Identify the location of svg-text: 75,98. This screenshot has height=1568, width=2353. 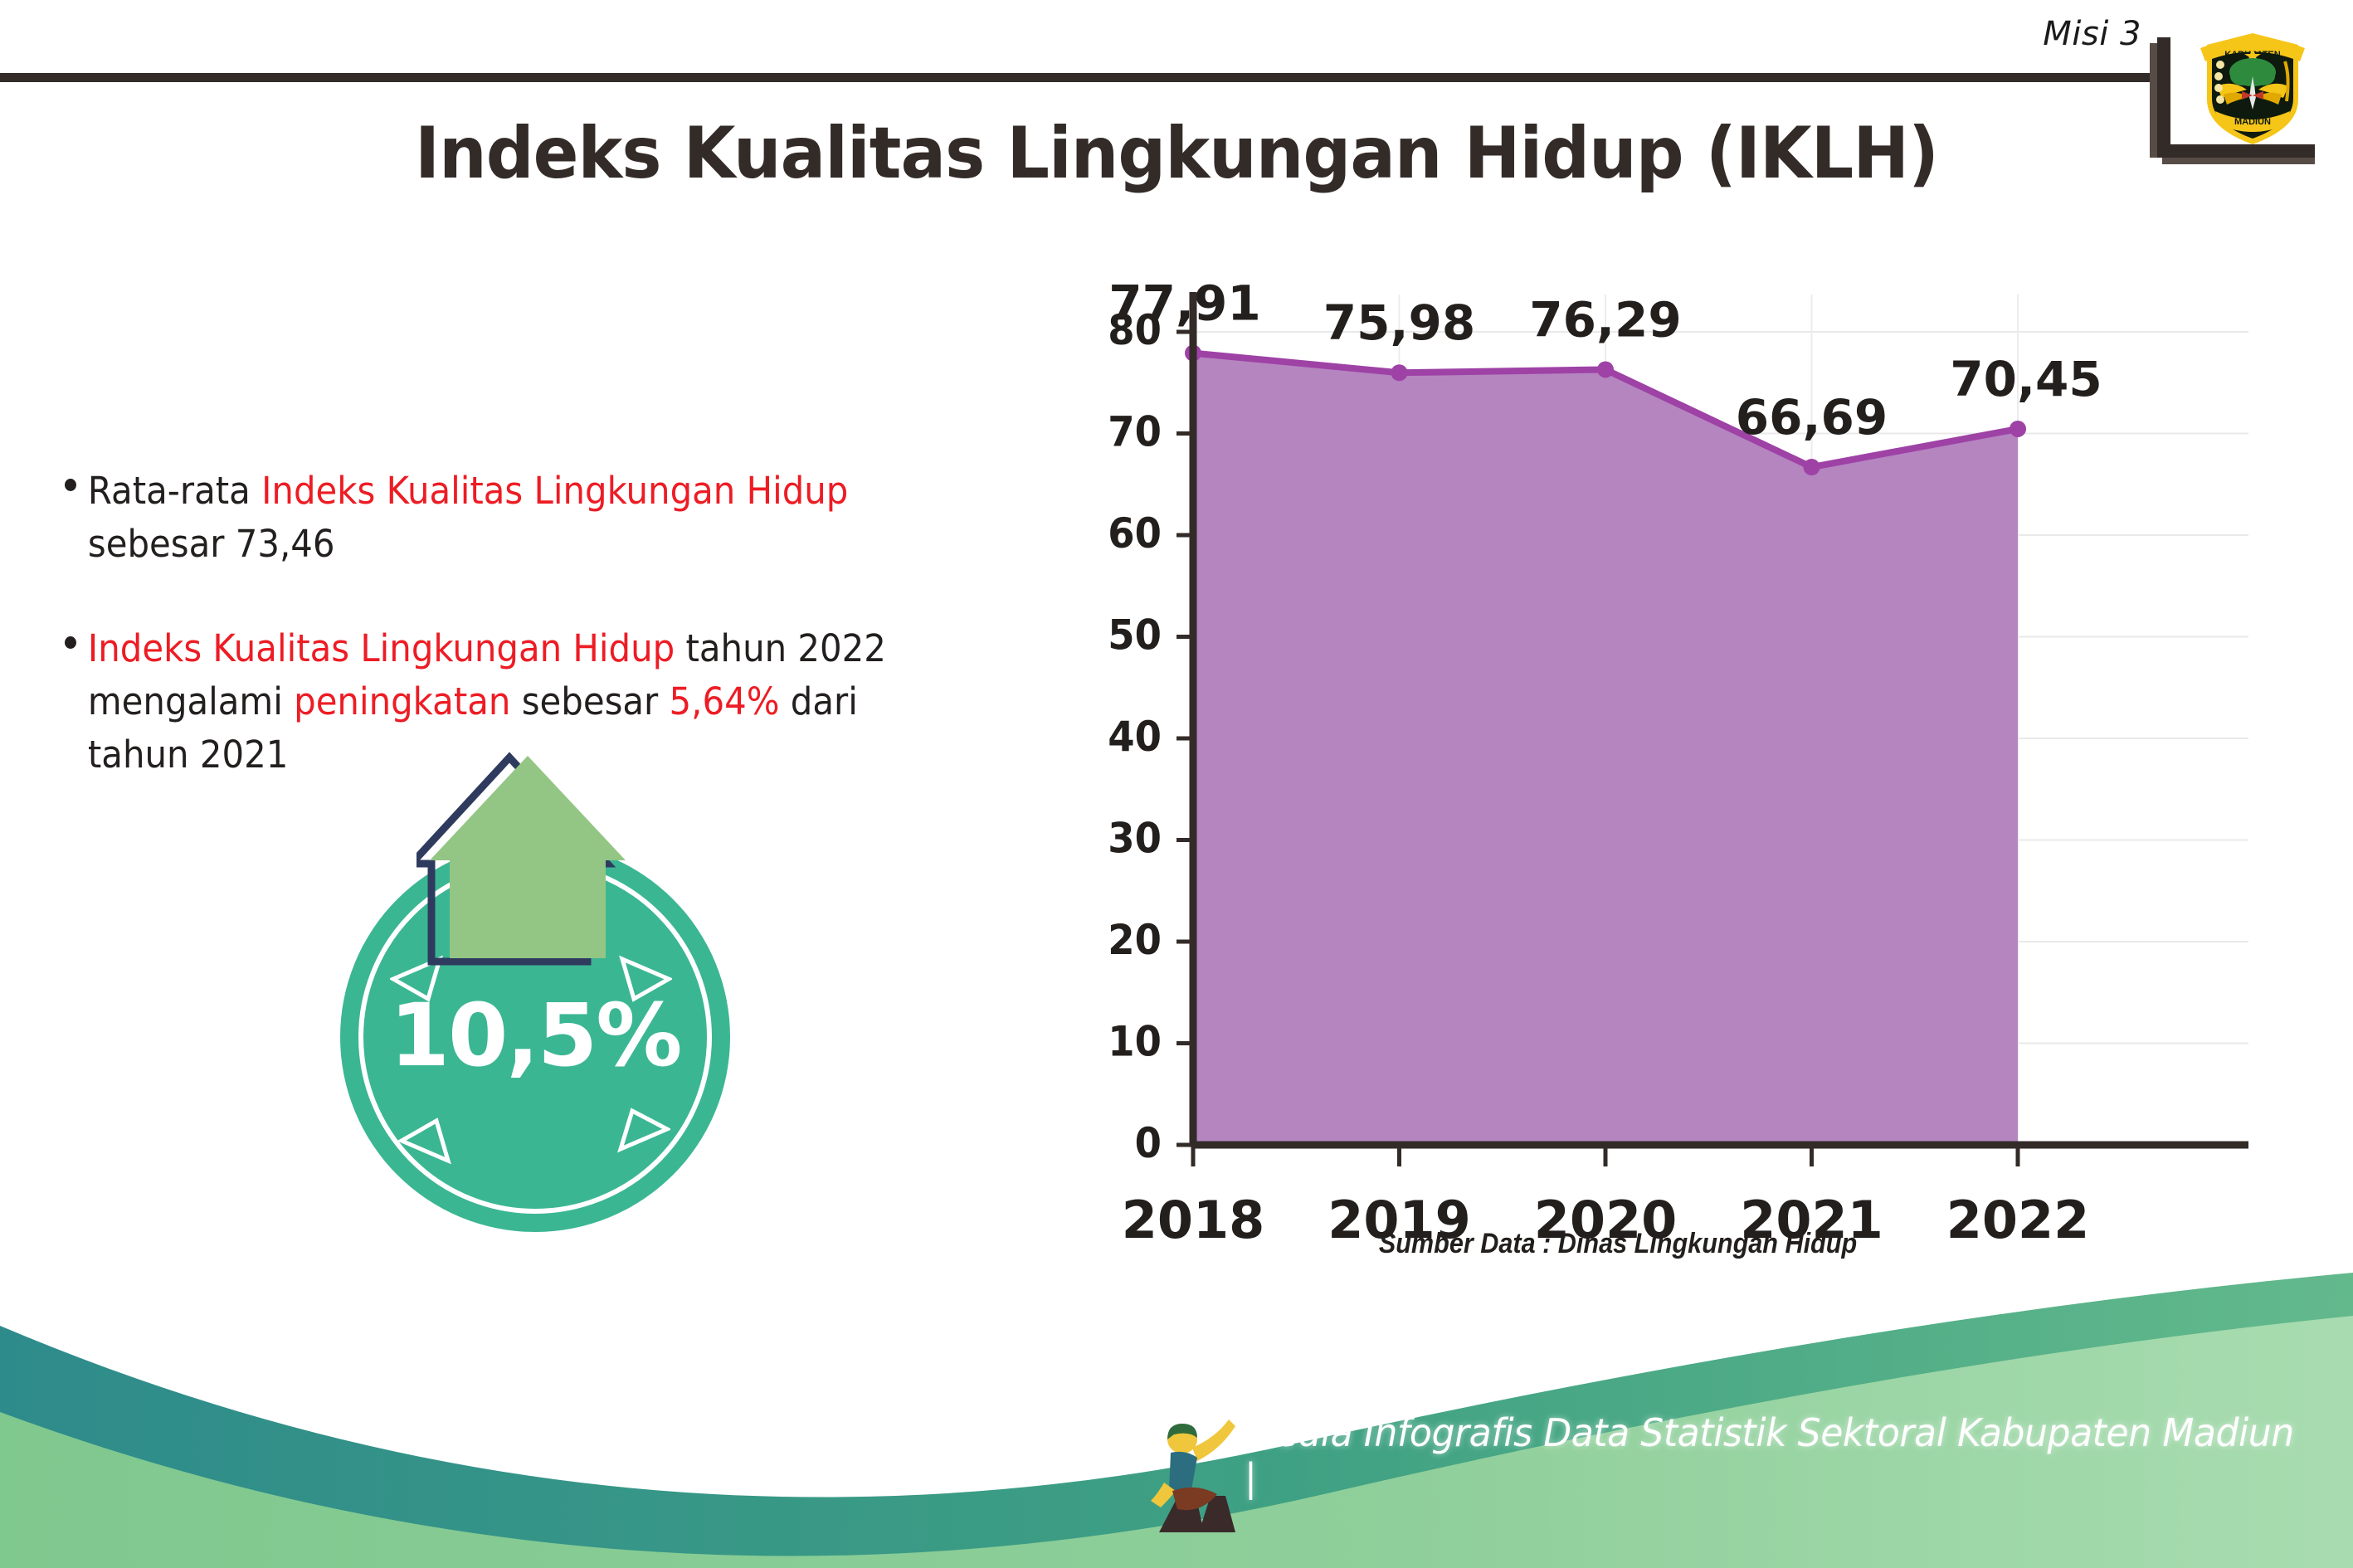
(1399, 323).